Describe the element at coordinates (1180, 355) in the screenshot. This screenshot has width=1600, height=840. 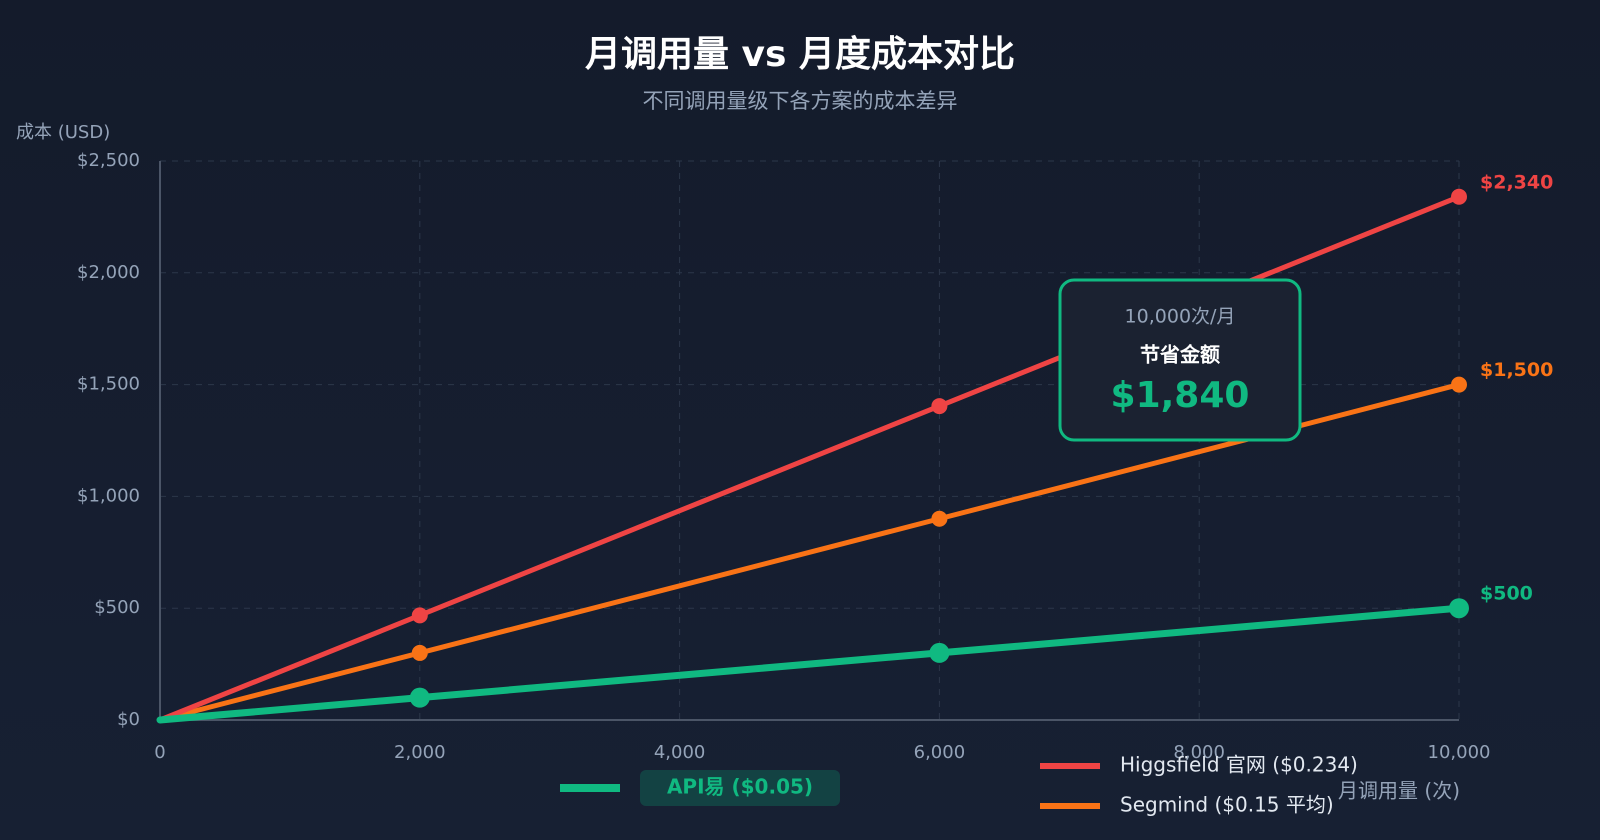
I see `annotation-label: 节省金额` at that location.